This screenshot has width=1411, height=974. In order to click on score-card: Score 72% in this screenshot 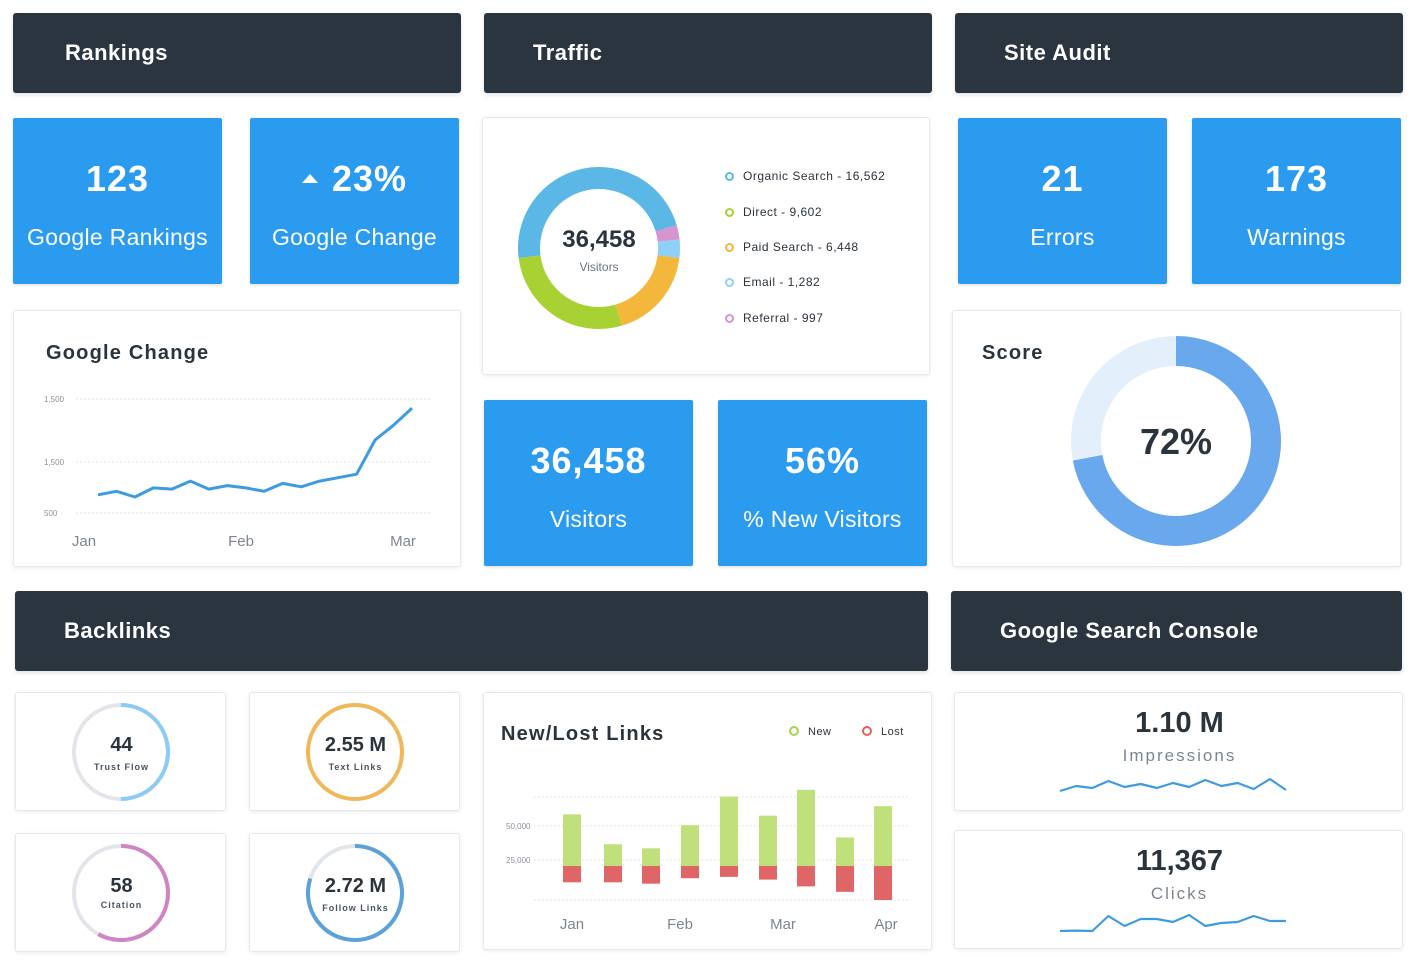, I will do `click(1176, 438)`.